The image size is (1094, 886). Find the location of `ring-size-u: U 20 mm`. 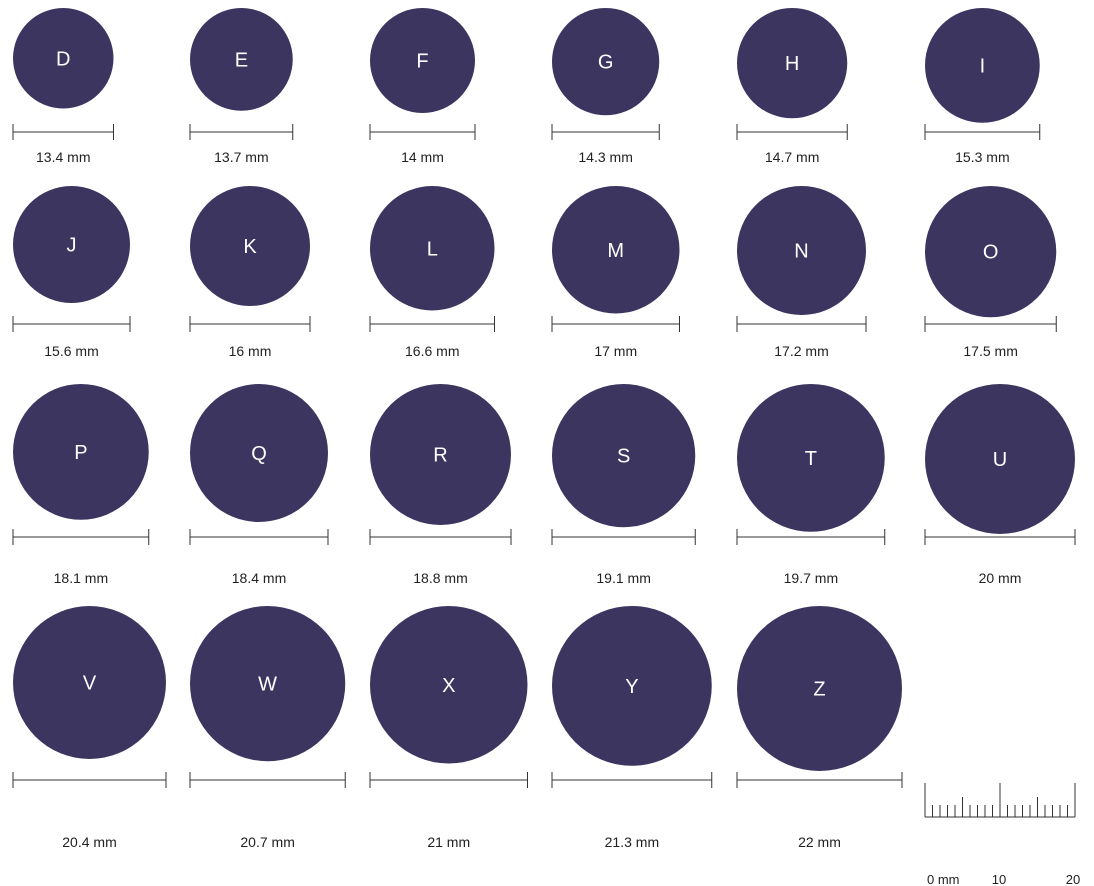

ring-size-u: U 20 mm is located at coordinates (1000, 485).